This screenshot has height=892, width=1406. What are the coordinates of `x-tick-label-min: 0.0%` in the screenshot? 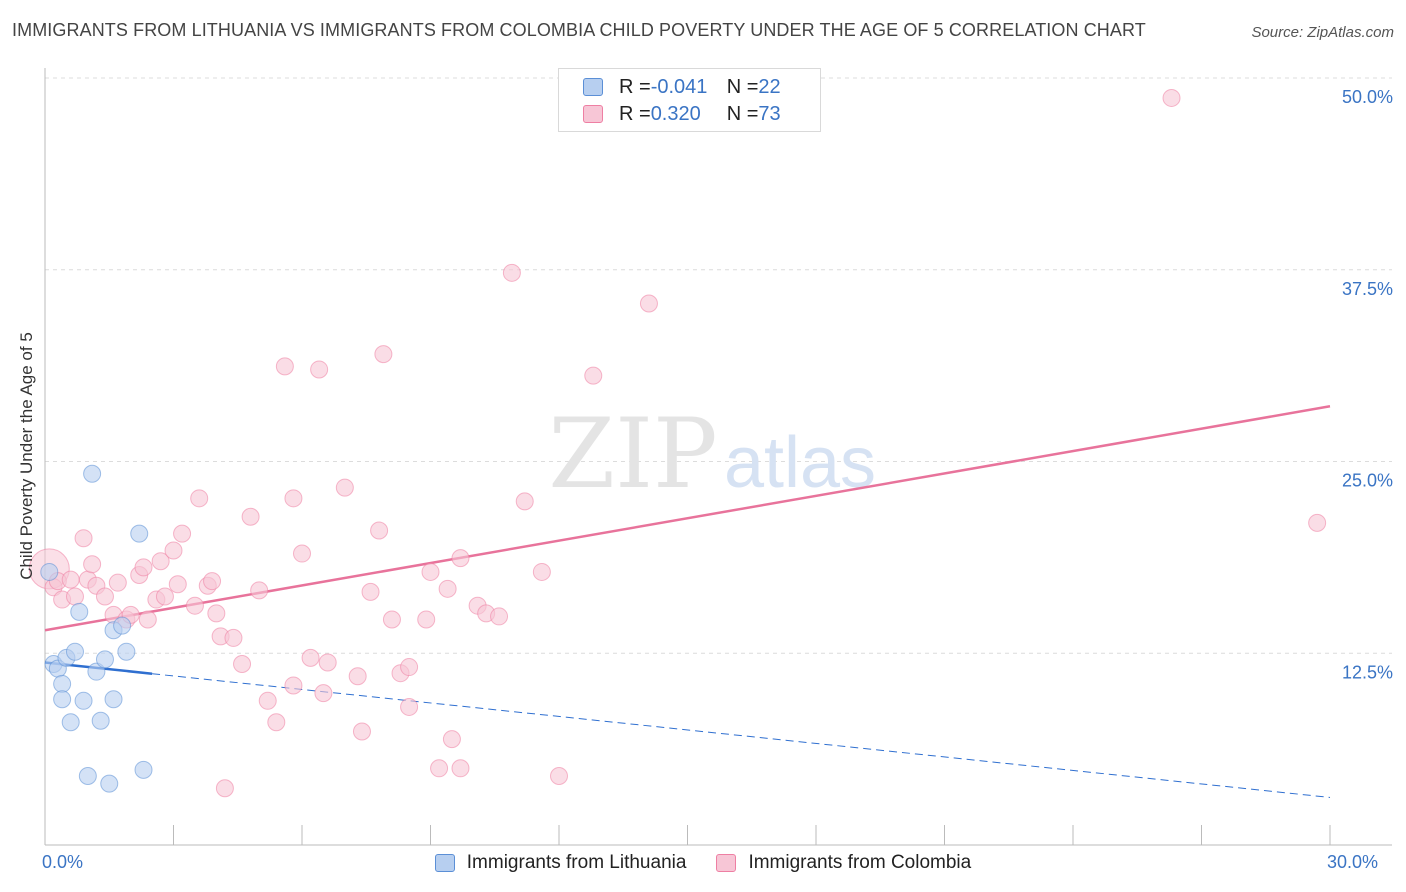 It's located at (63, 862).